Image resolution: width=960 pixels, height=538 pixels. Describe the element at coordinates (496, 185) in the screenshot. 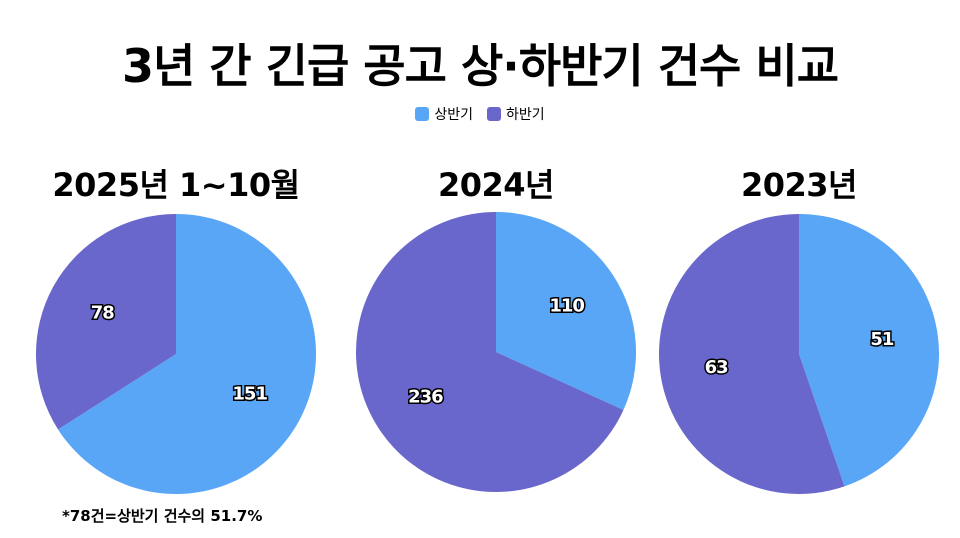

I see `pie-title-2024: 2024년` at that location.